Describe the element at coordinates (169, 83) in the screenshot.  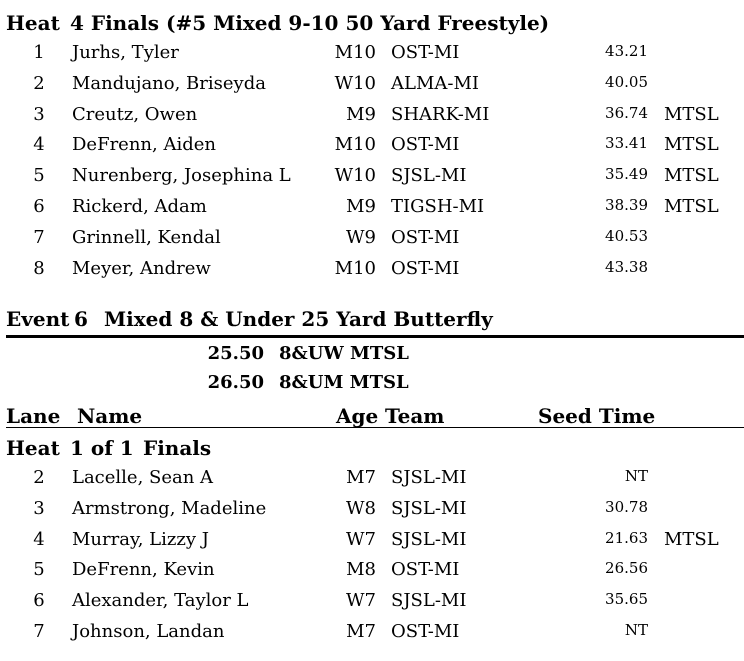
I see `swimmer-name: Mandujano, Briseyda` at that location.